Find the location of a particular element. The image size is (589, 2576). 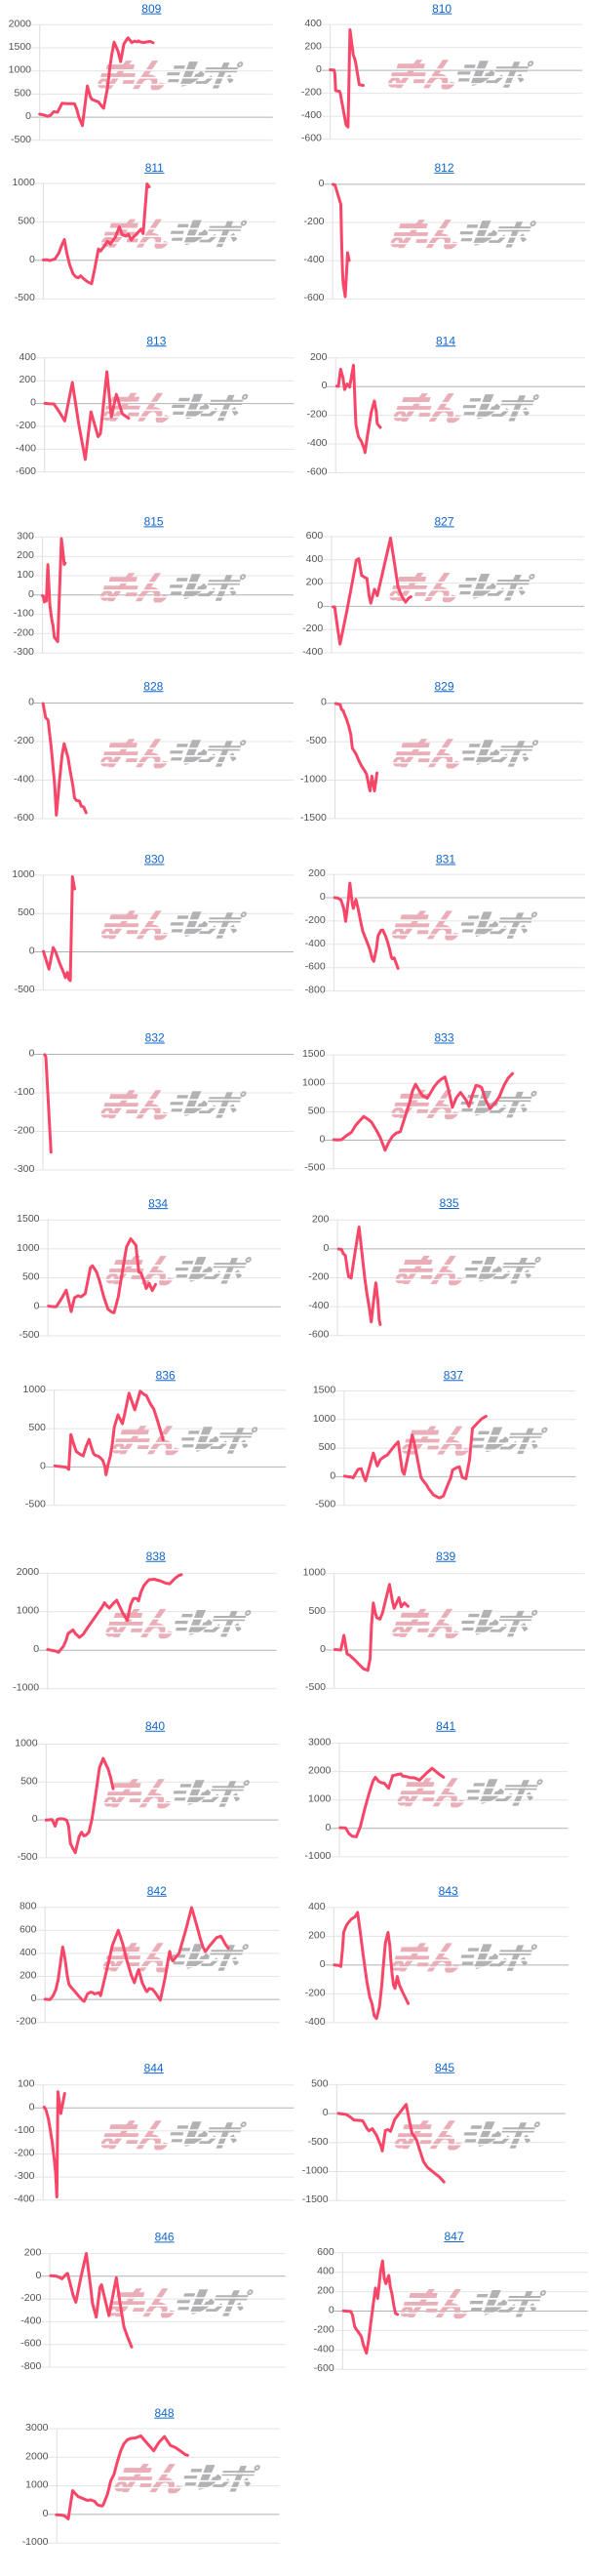

svg-text: 828 is located at coordinates (153, 686).